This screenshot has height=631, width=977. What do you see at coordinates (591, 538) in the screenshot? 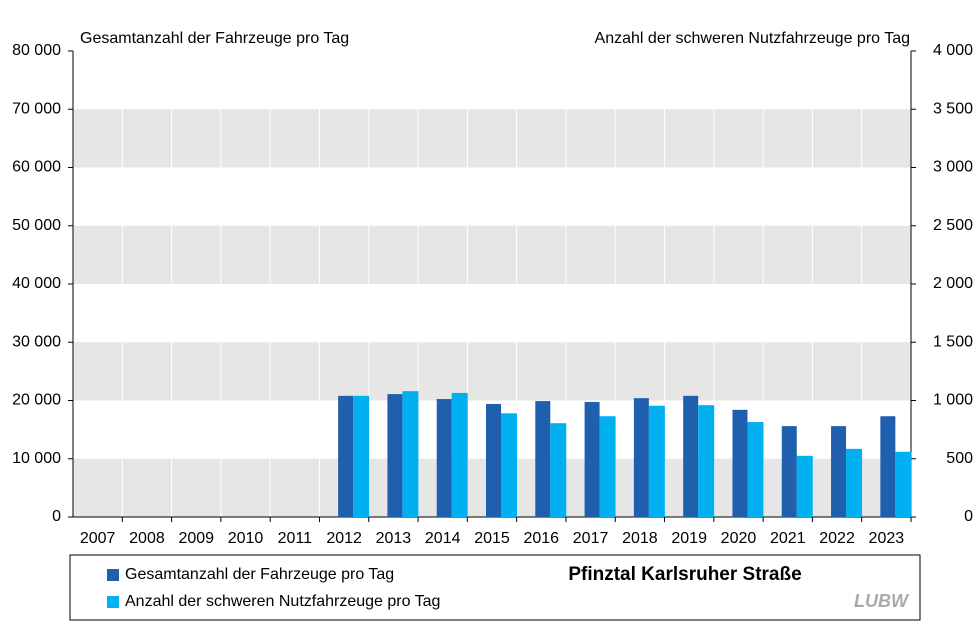
I see `x-tick-label: 2017` at bounding box center [591, 538].